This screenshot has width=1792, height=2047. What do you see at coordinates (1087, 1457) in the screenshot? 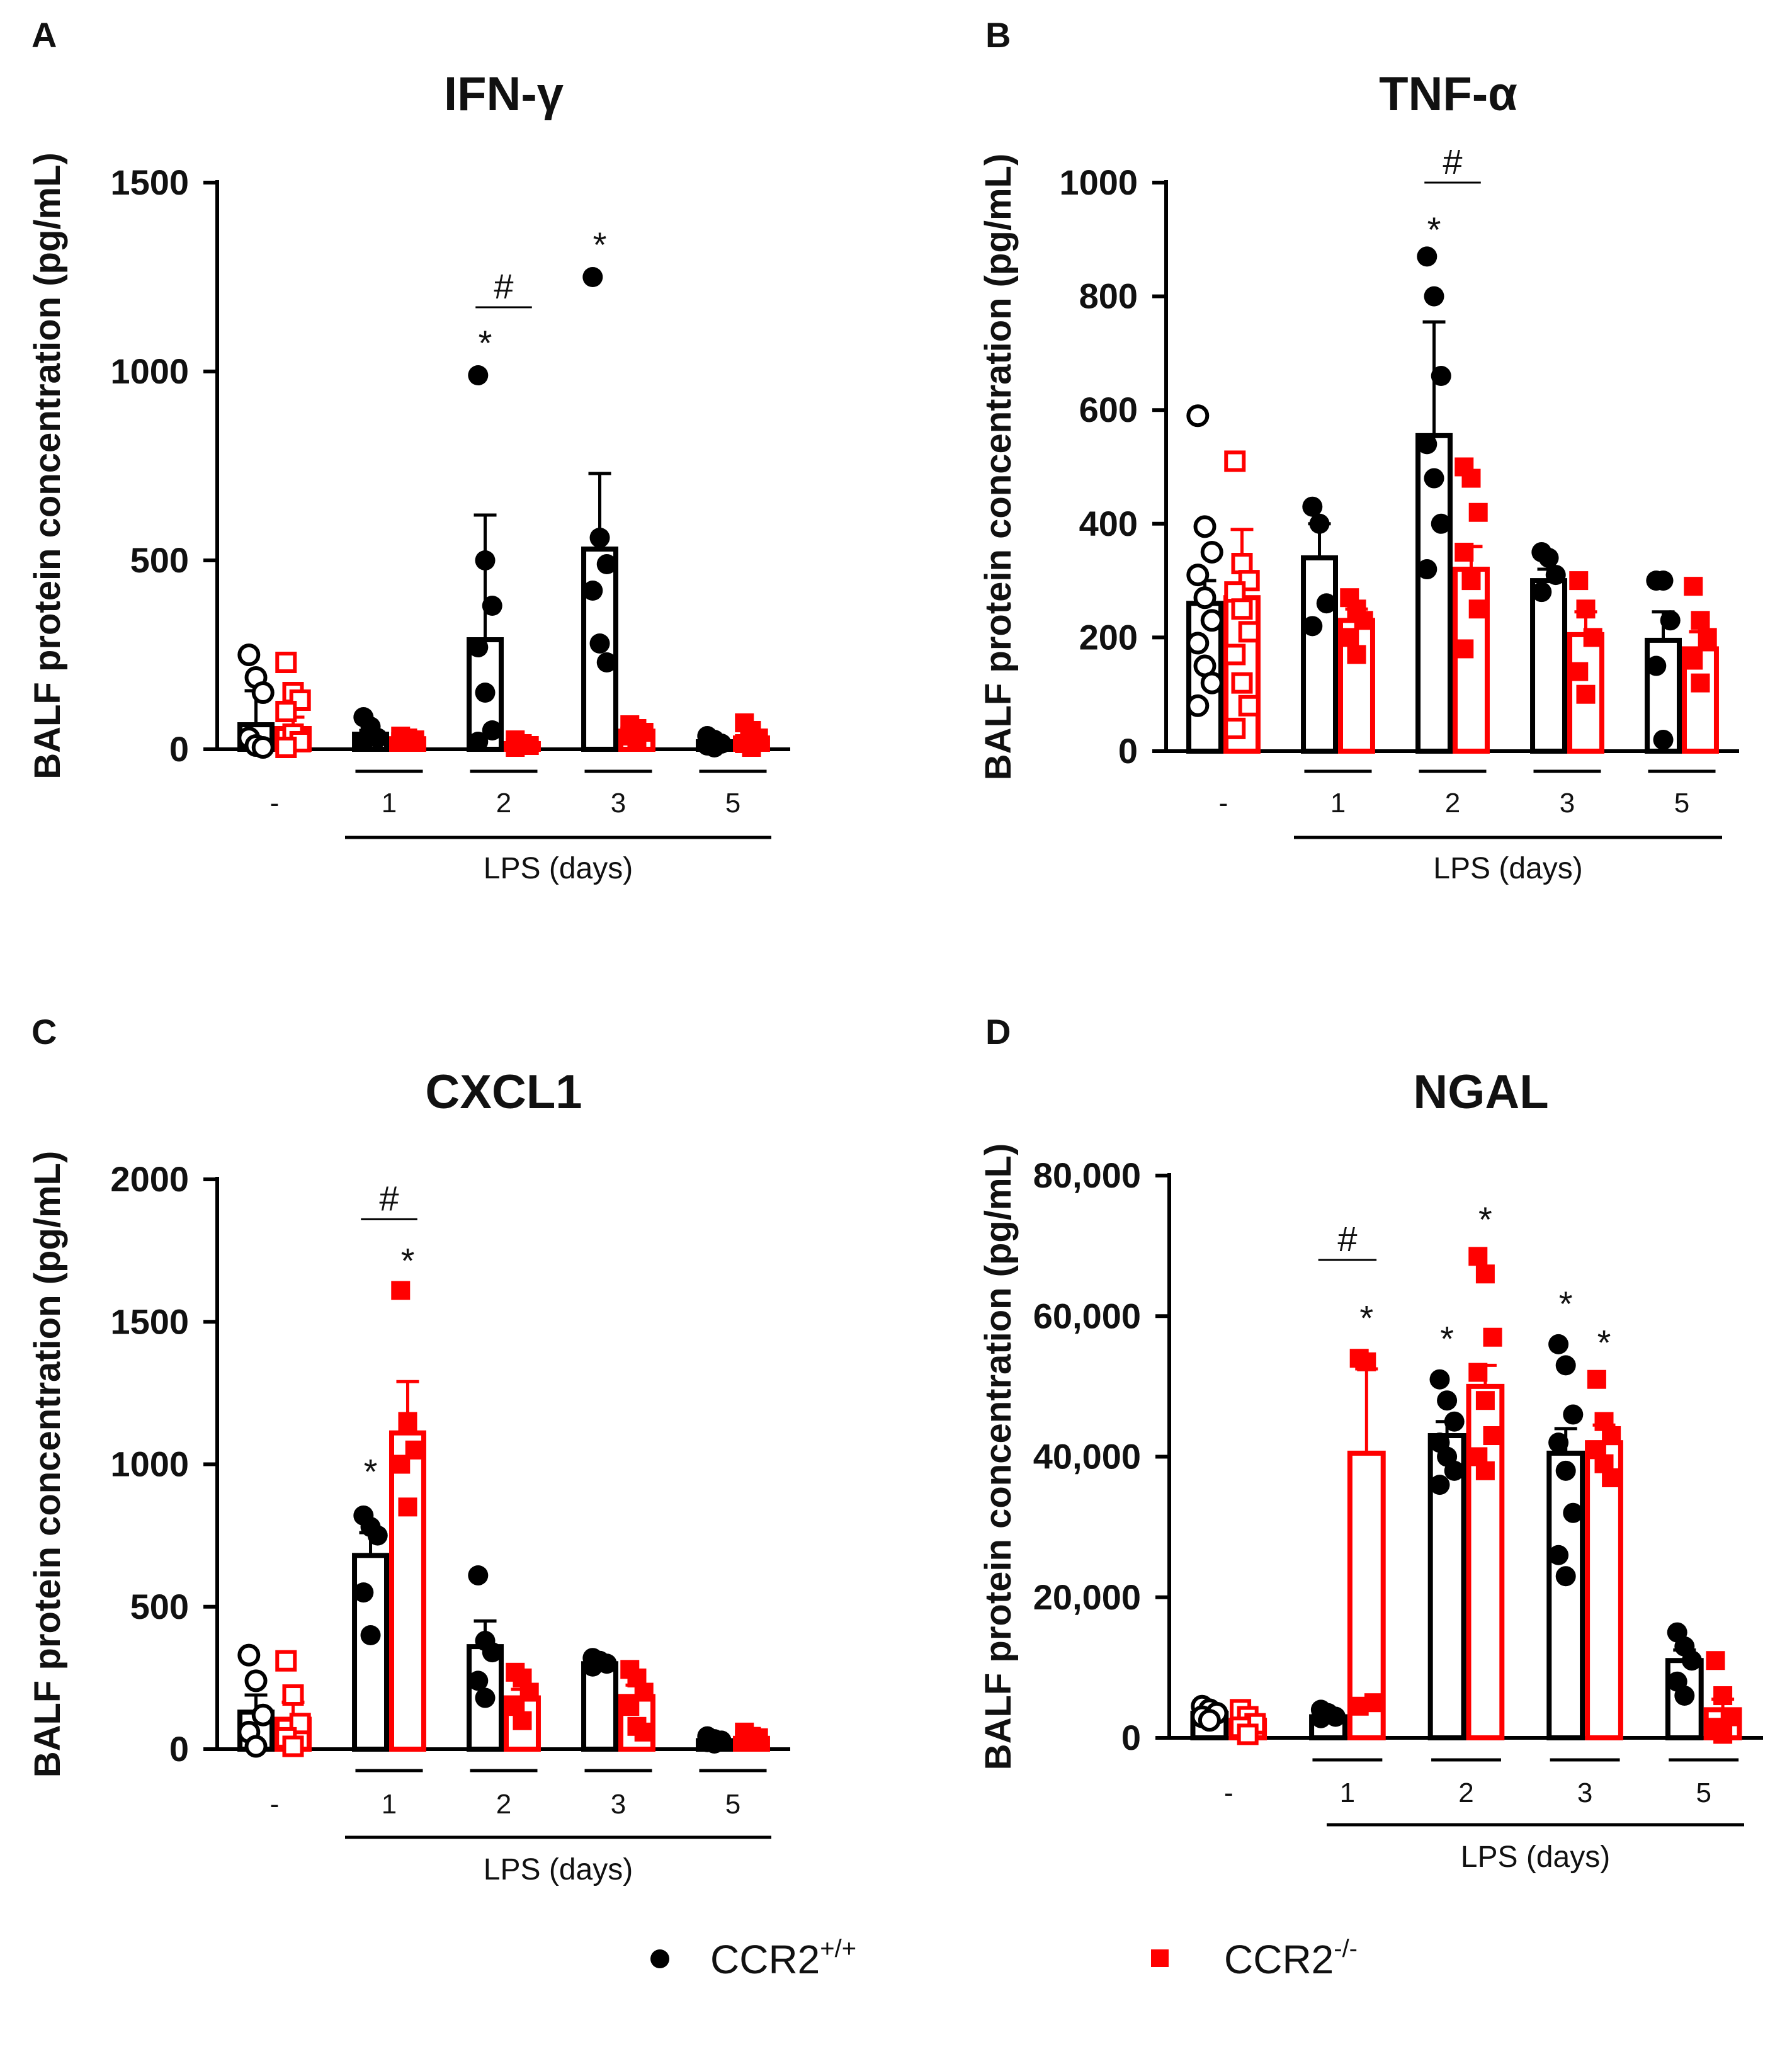
I see `y-tick-label: 40,000` at bounding box center [1087, 1457].